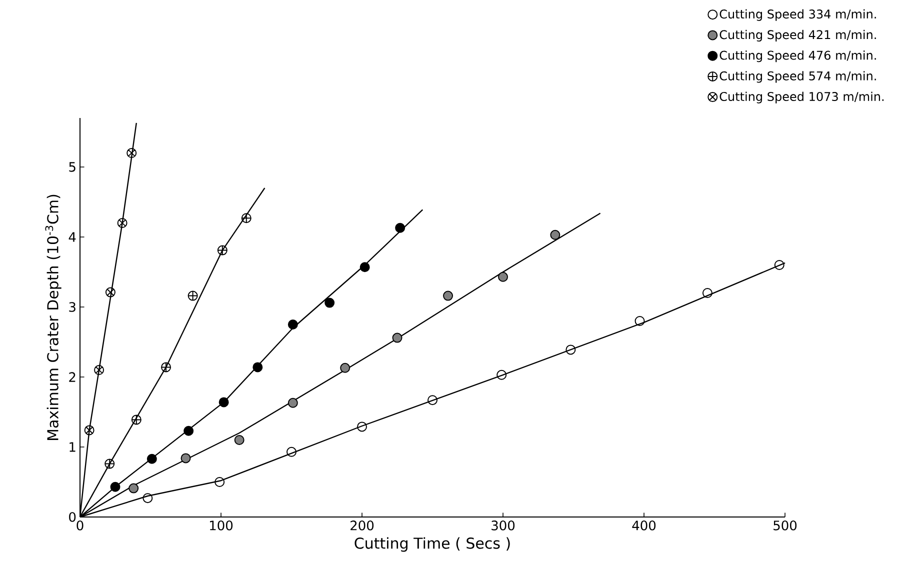 This screenshot has height=582, width=900. I want to click on x-axis-title: Cutting Time ( Secs ), so click(432, 544).